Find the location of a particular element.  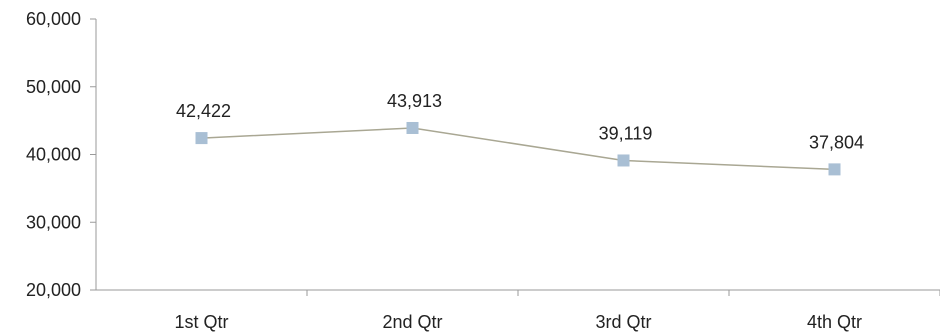

x-tick-label: 3rd Qtr is located at coordinates (623, 322).